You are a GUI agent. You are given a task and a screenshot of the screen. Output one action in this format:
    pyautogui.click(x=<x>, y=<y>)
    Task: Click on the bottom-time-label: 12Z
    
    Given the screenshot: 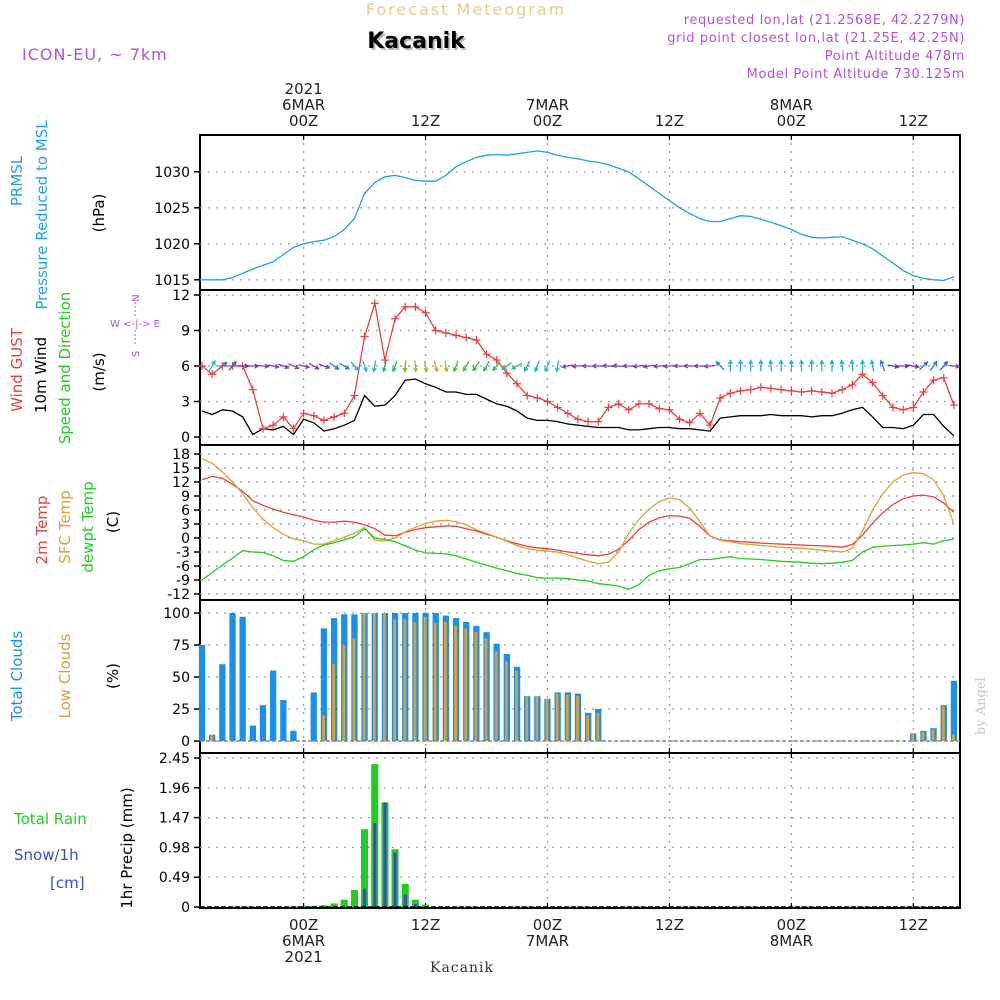 What is the action you would take?
    pyautogui.click(x=913, y=925)
    